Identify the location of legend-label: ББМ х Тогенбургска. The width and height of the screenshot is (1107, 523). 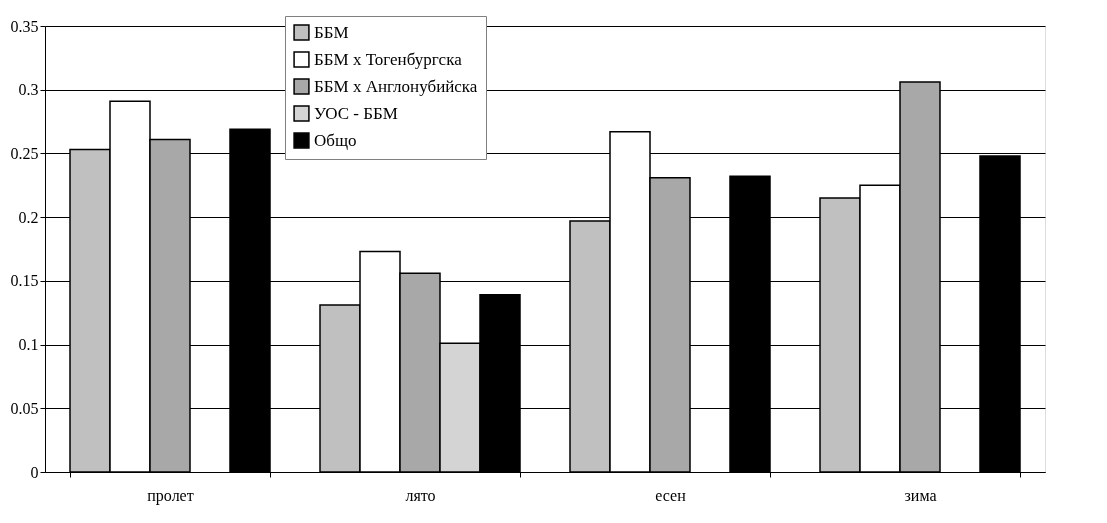
(388, 59).